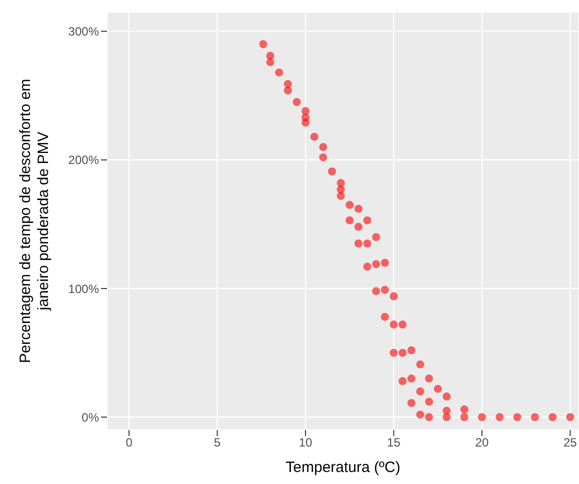 This screenshot has height=484, width=579. I want to click on x-axis-title: Temperatura (ºC), so click(343, 467).